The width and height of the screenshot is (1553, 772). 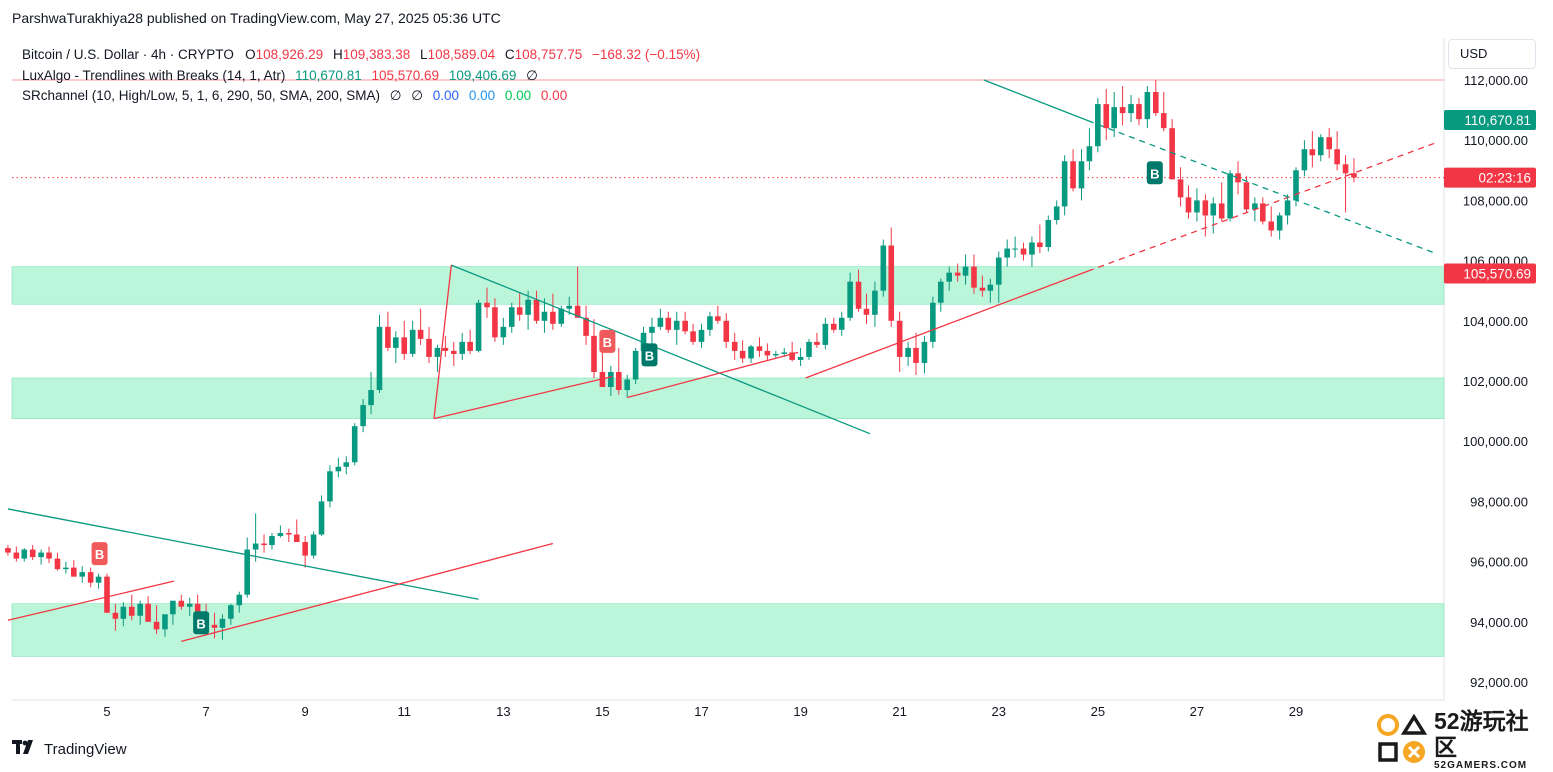 I want to click on y-tick-label: 96,000.00, so click(x=1499, y=562).